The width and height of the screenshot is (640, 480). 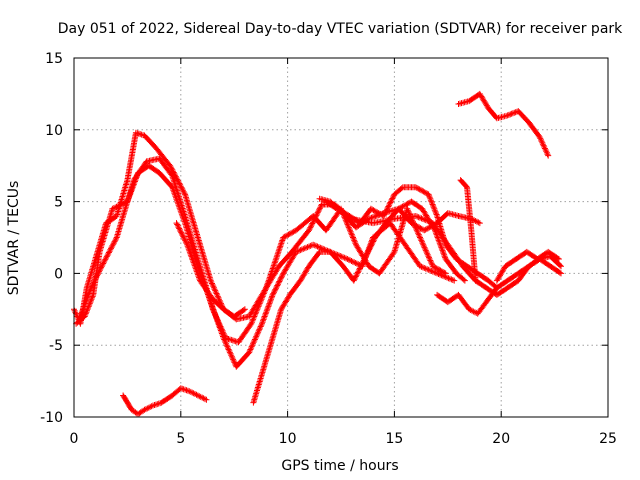 What do you see at coordinates (58, 203) in the screenshot?
I see `y-tick-label: 5` at bounding box center [58, 203].